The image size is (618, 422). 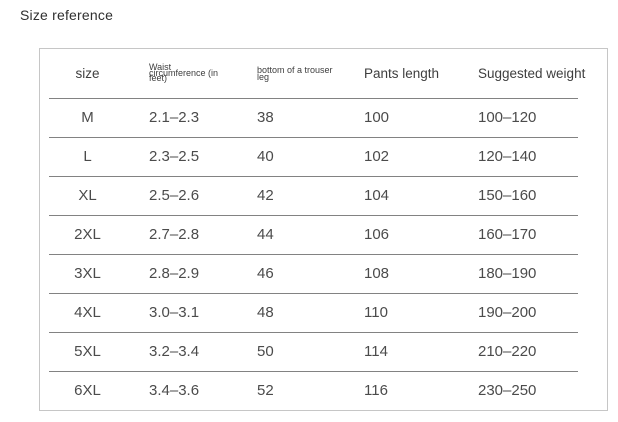 I want to click on cell-weight: 180–190, so click(x=507, y=273).